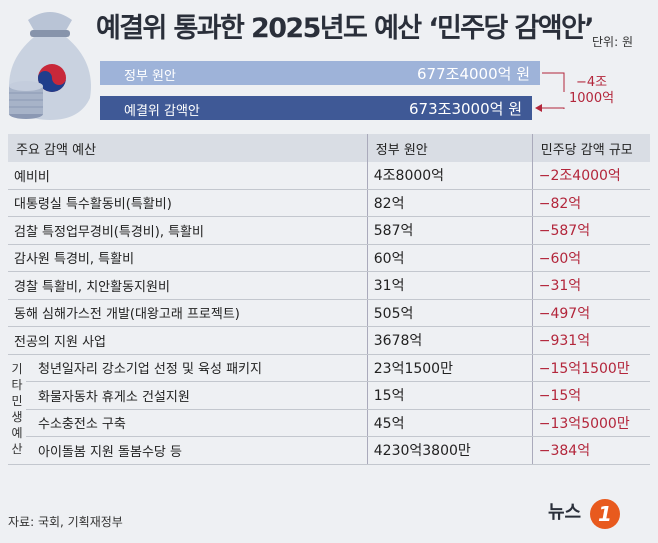 The width and height of the screenshot is (658, 543). I want to click on row-cut-value: −497억, so click(591, 313).